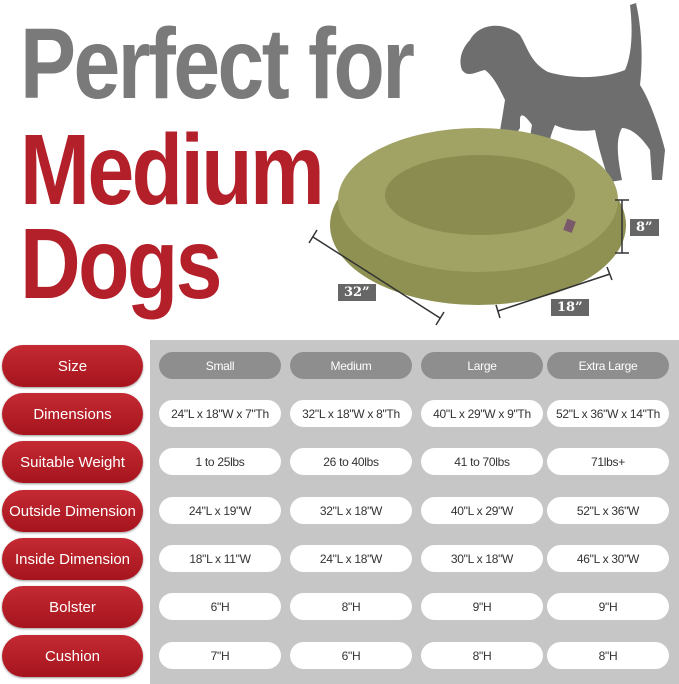 The width and height of the screenshot is (679, 684). What do you see at coordinates (482, 510) in the screenshot?
I see `table-cell: 40"L x 29"W` at bounding box center [482, 510].